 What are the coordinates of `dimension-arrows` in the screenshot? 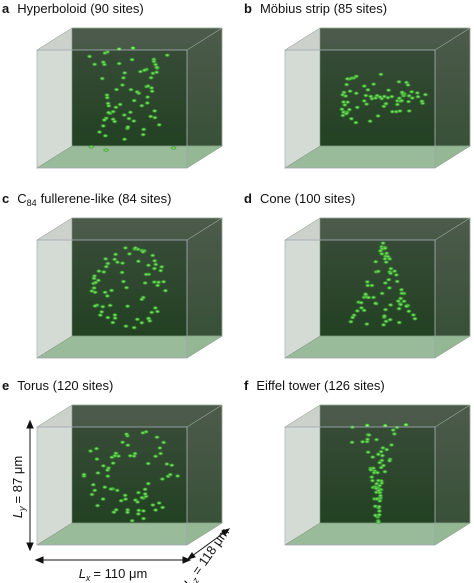 It's located at (128, 491).